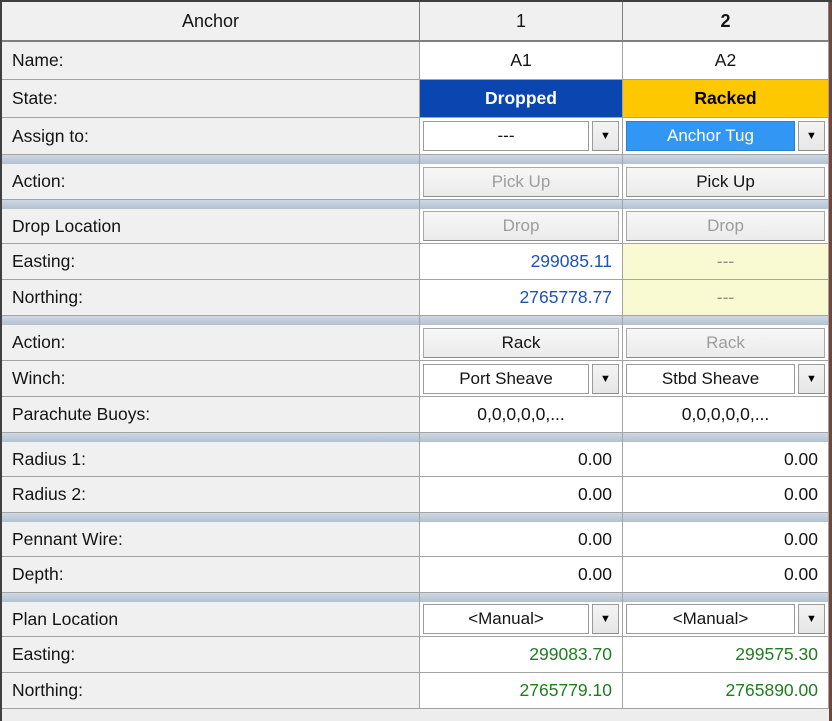 This screenshot has width=832, height=721. I want to click on pennant-a2-field: 0.00, so click(726, 539).